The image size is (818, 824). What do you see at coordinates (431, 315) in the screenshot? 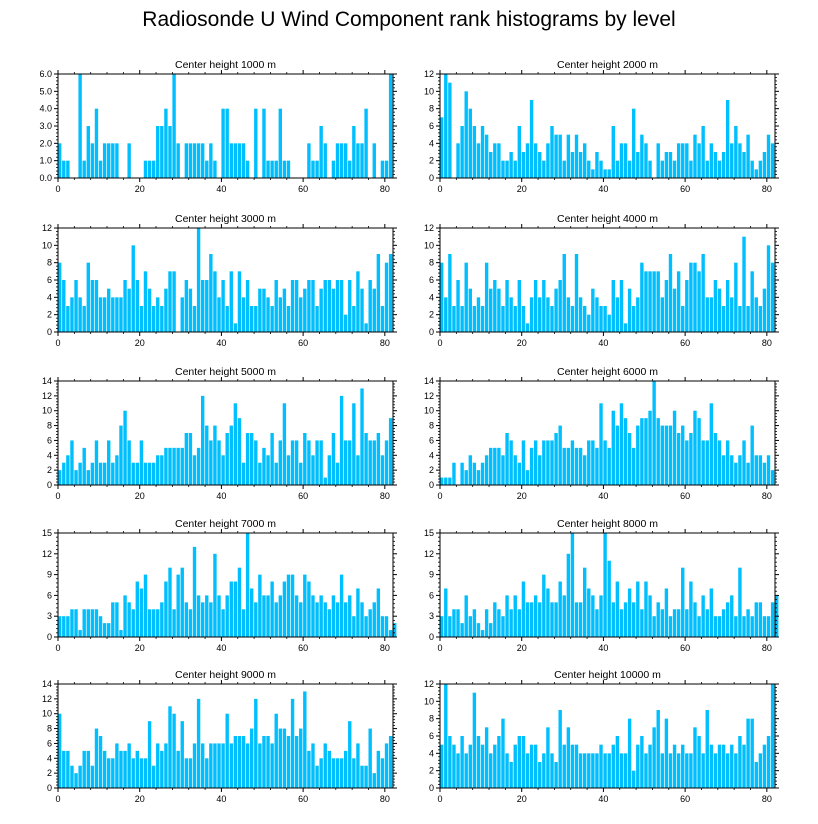
I see `y-tick-label: 2` at bounding box center [431, 315].